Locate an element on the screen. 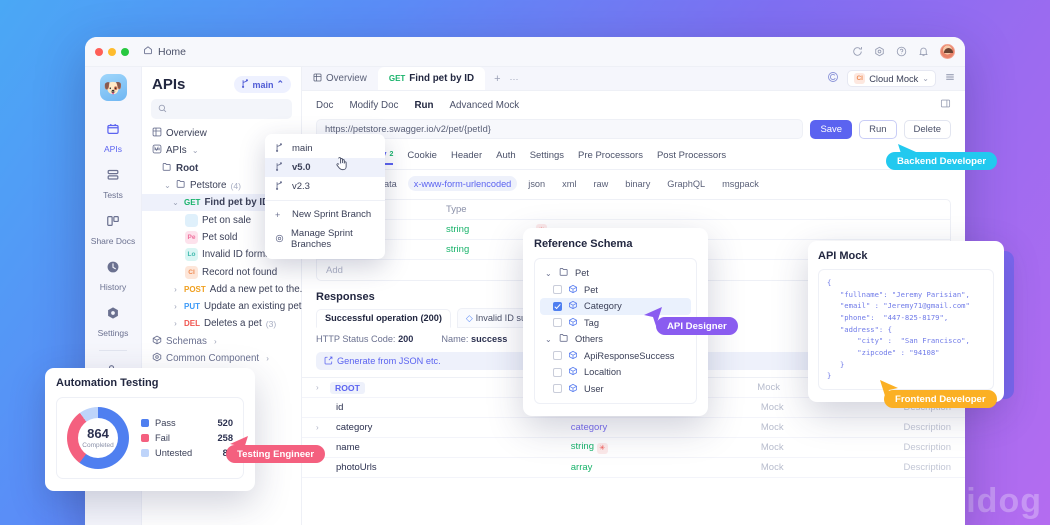 The height and width of the screenshot is (525, 1050). branch-selector: main ⌃ is located at coordinates (262, 84).